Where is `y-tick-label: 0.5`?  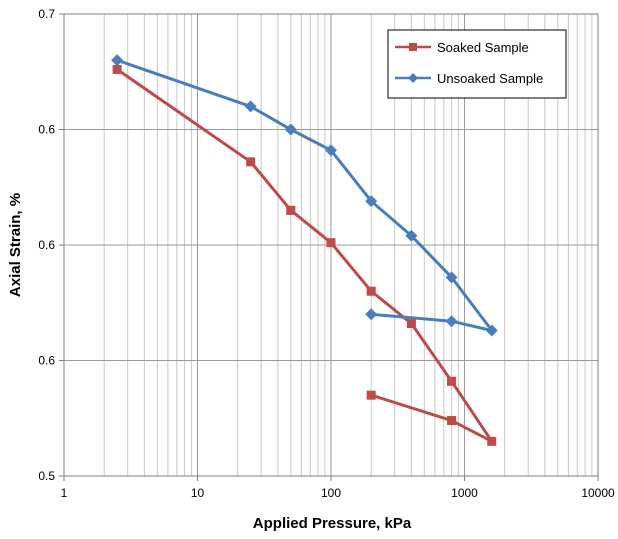 y-tick-label: 0.5 is located at coordinates (46, 476).